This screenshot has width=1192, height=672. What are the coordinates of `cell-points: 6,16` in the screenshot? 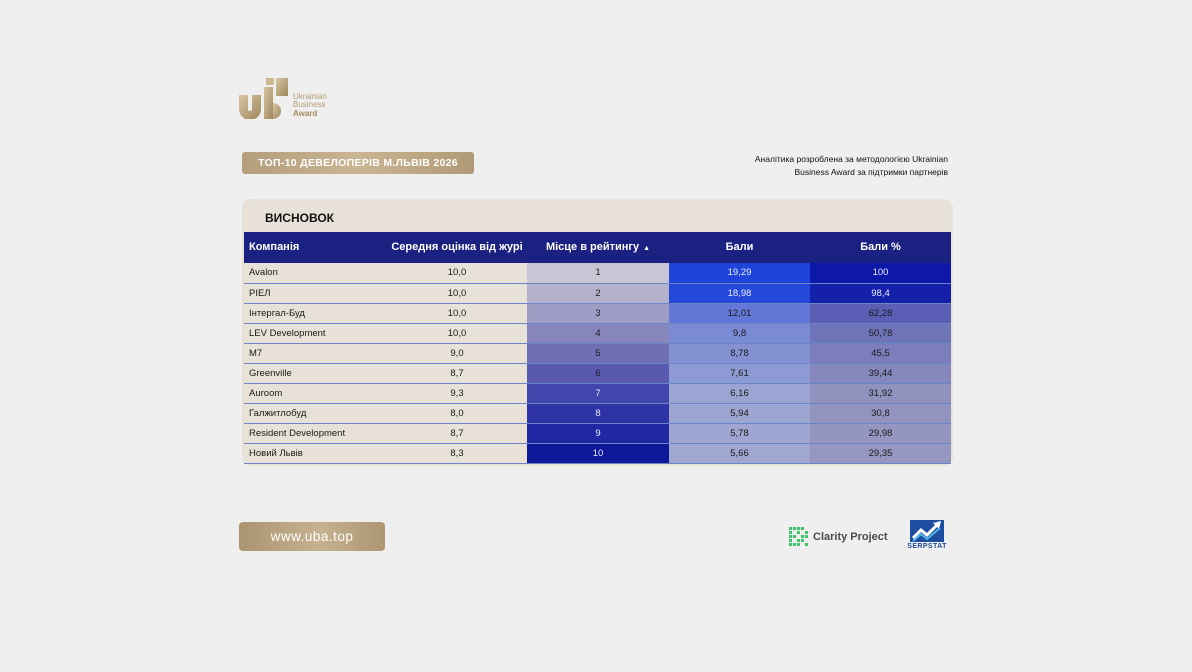 It's located at (739, 393).